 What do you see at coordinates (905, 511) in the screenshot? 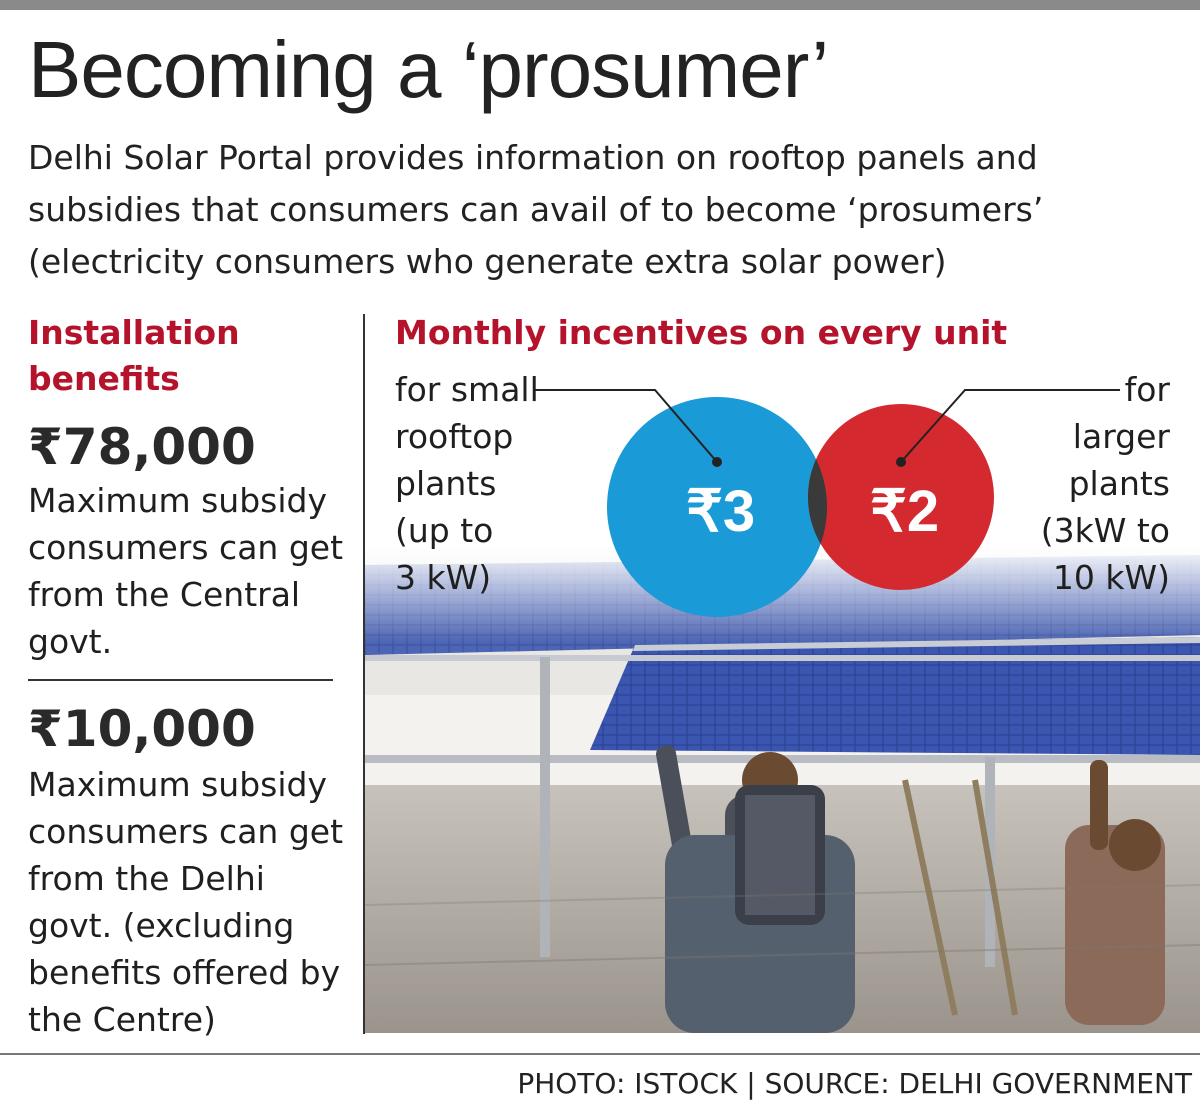
I see `large-incentive-value: ₹2` at bounding box center [905, 511].